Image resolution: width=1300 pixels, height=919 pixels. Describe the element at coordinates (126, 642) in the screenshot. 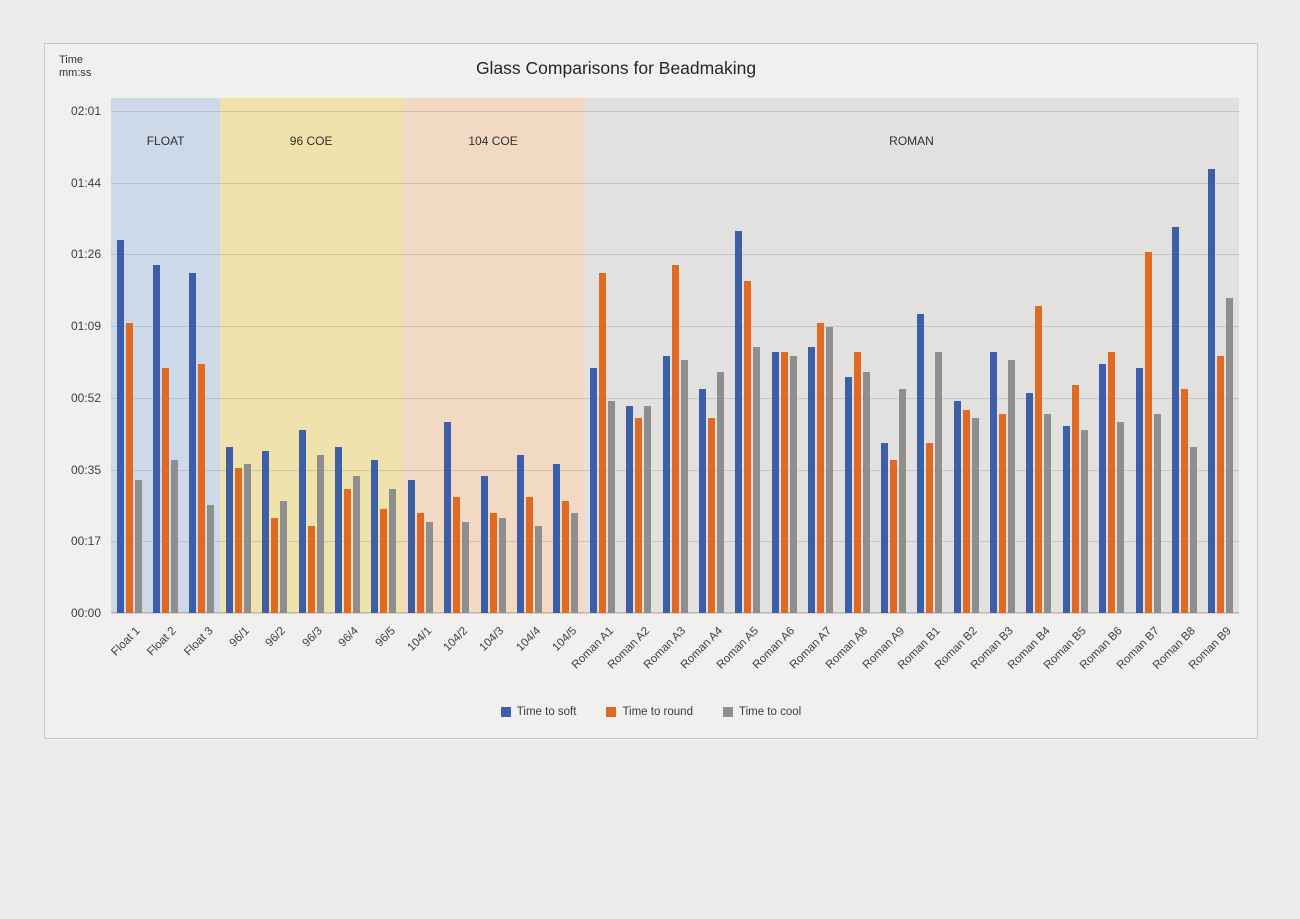

I see `x-label-float-1: Float 1` at that location.